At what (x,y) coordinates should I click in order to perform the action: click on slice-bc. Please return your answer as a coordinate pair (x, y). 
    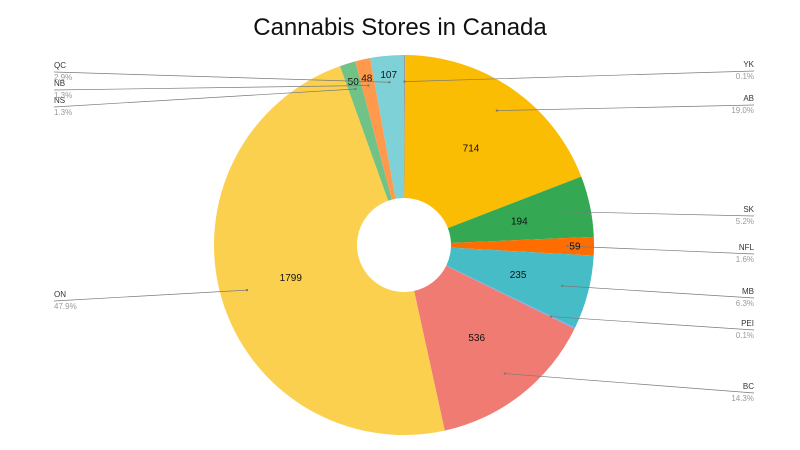
    Looking at the image, I should click on (494, 348).